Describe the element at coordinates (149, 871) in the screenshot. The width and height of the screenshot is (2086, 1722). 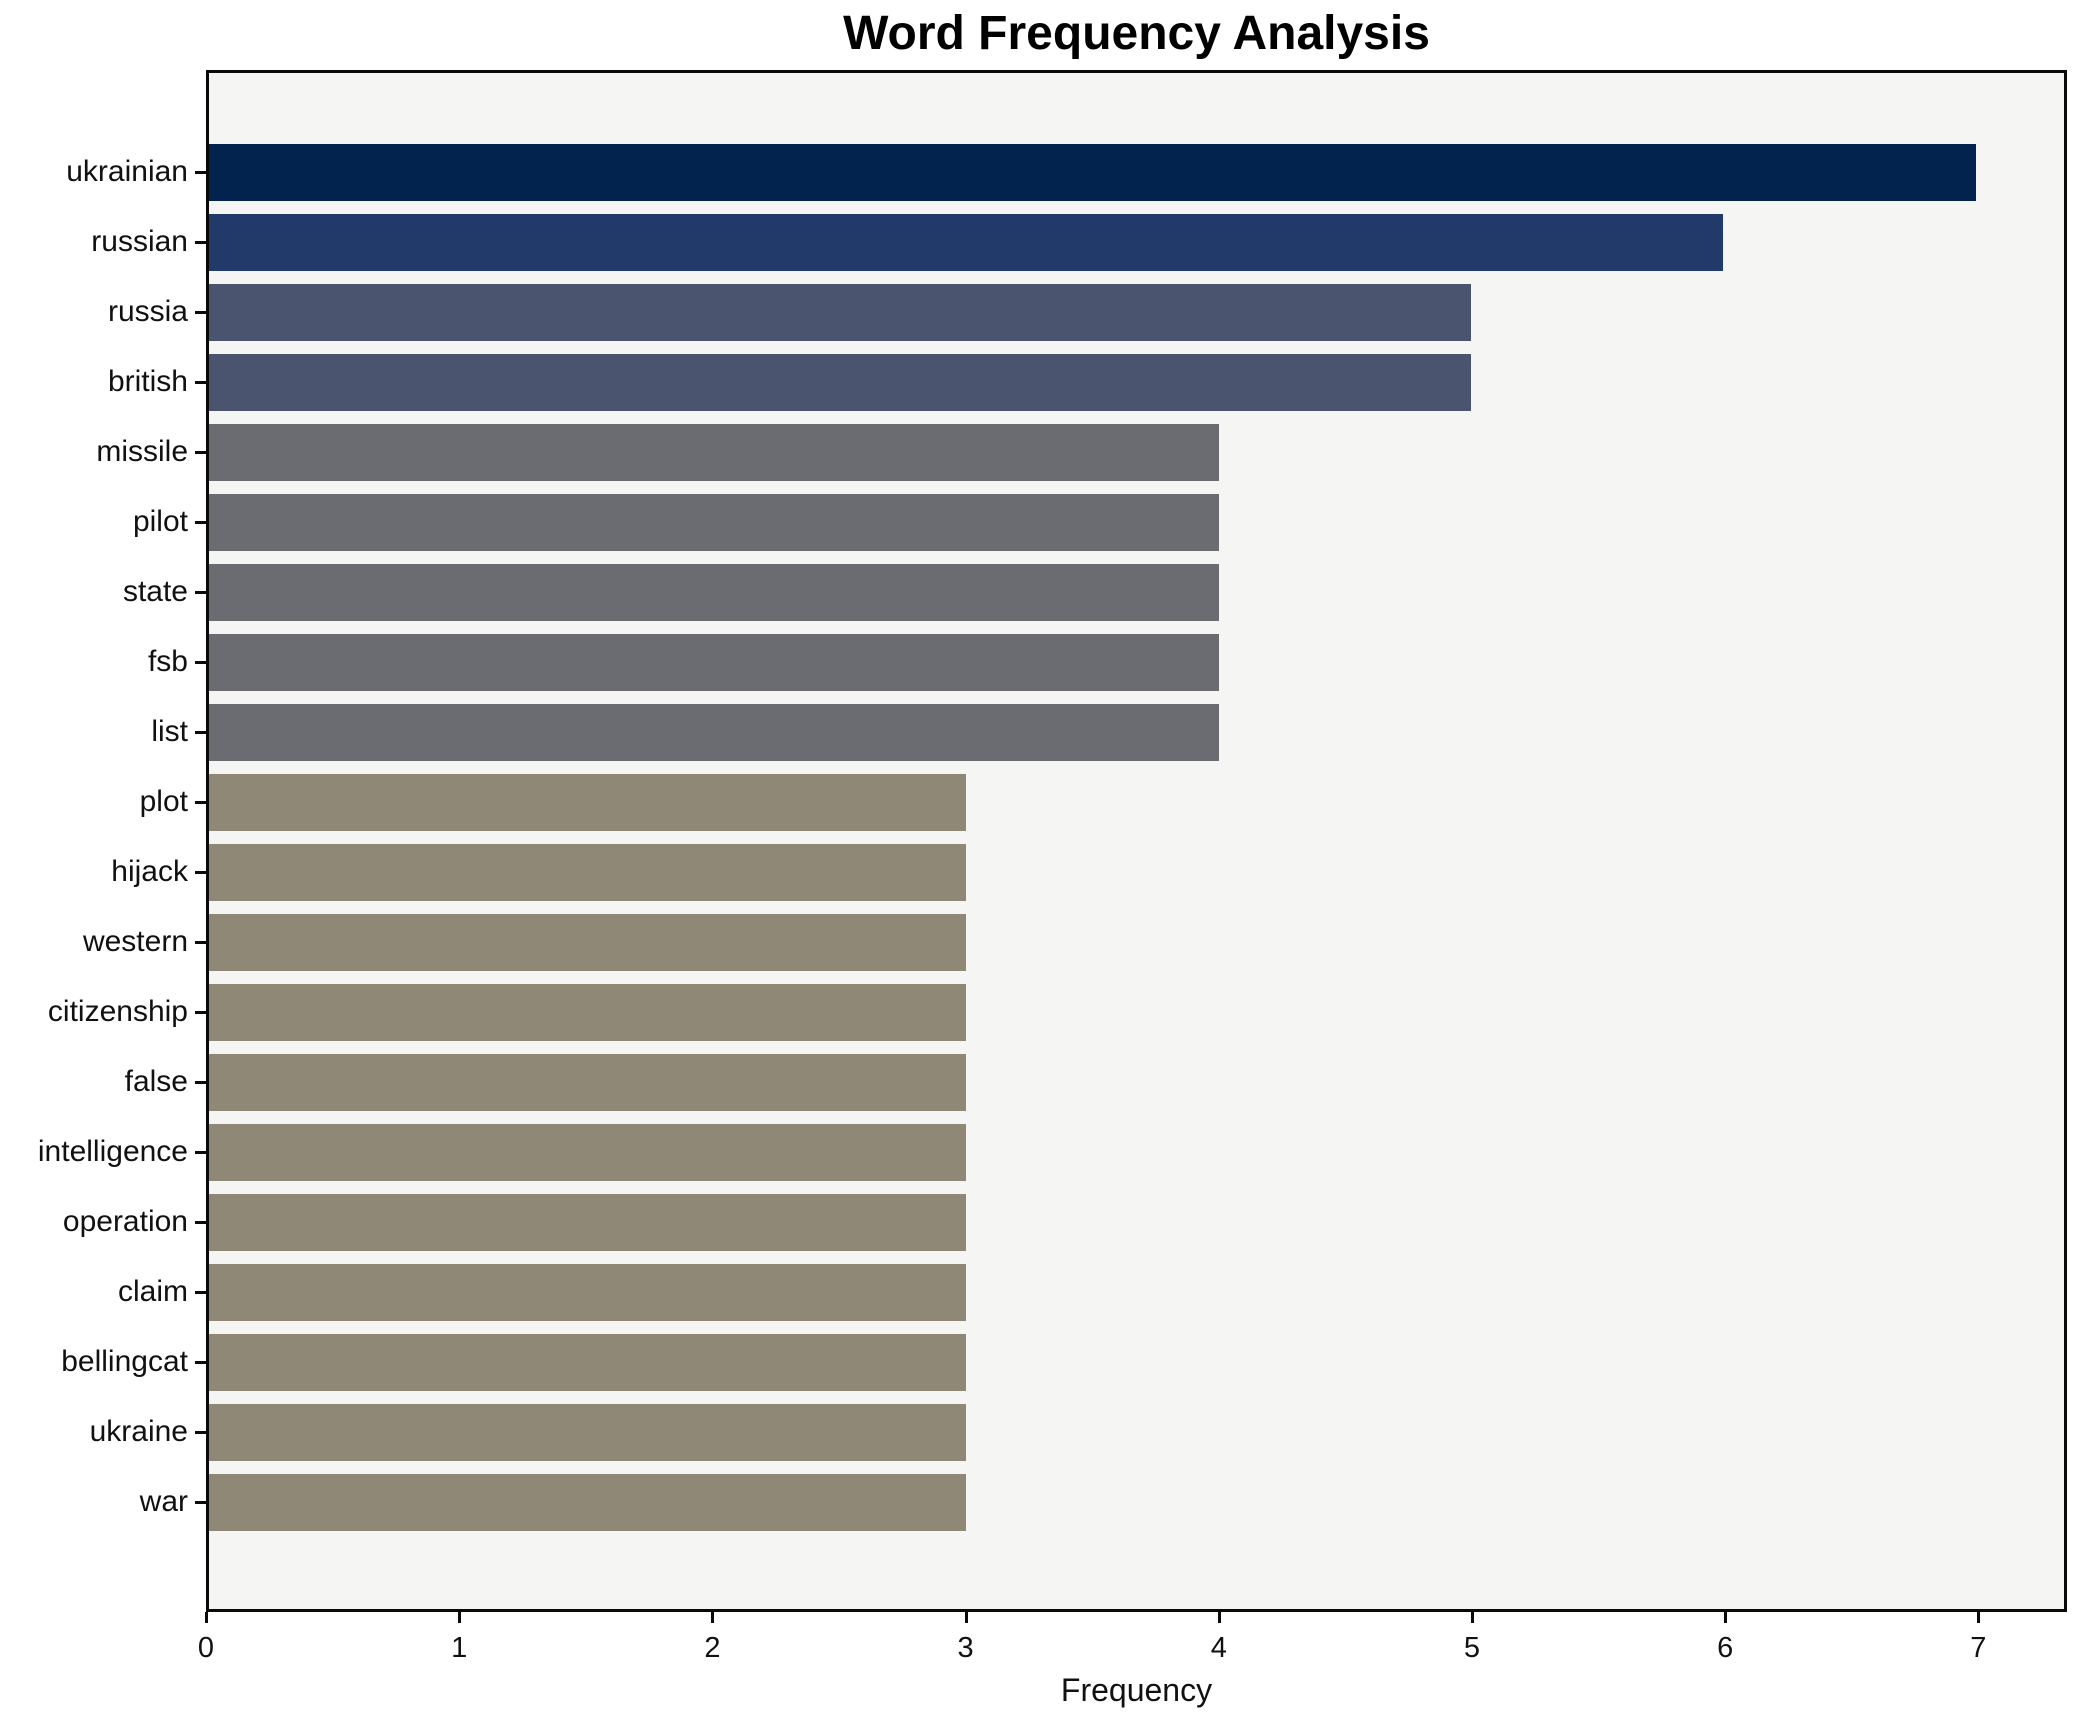
I see `y-tick-label-hijack: hijack` at that location.